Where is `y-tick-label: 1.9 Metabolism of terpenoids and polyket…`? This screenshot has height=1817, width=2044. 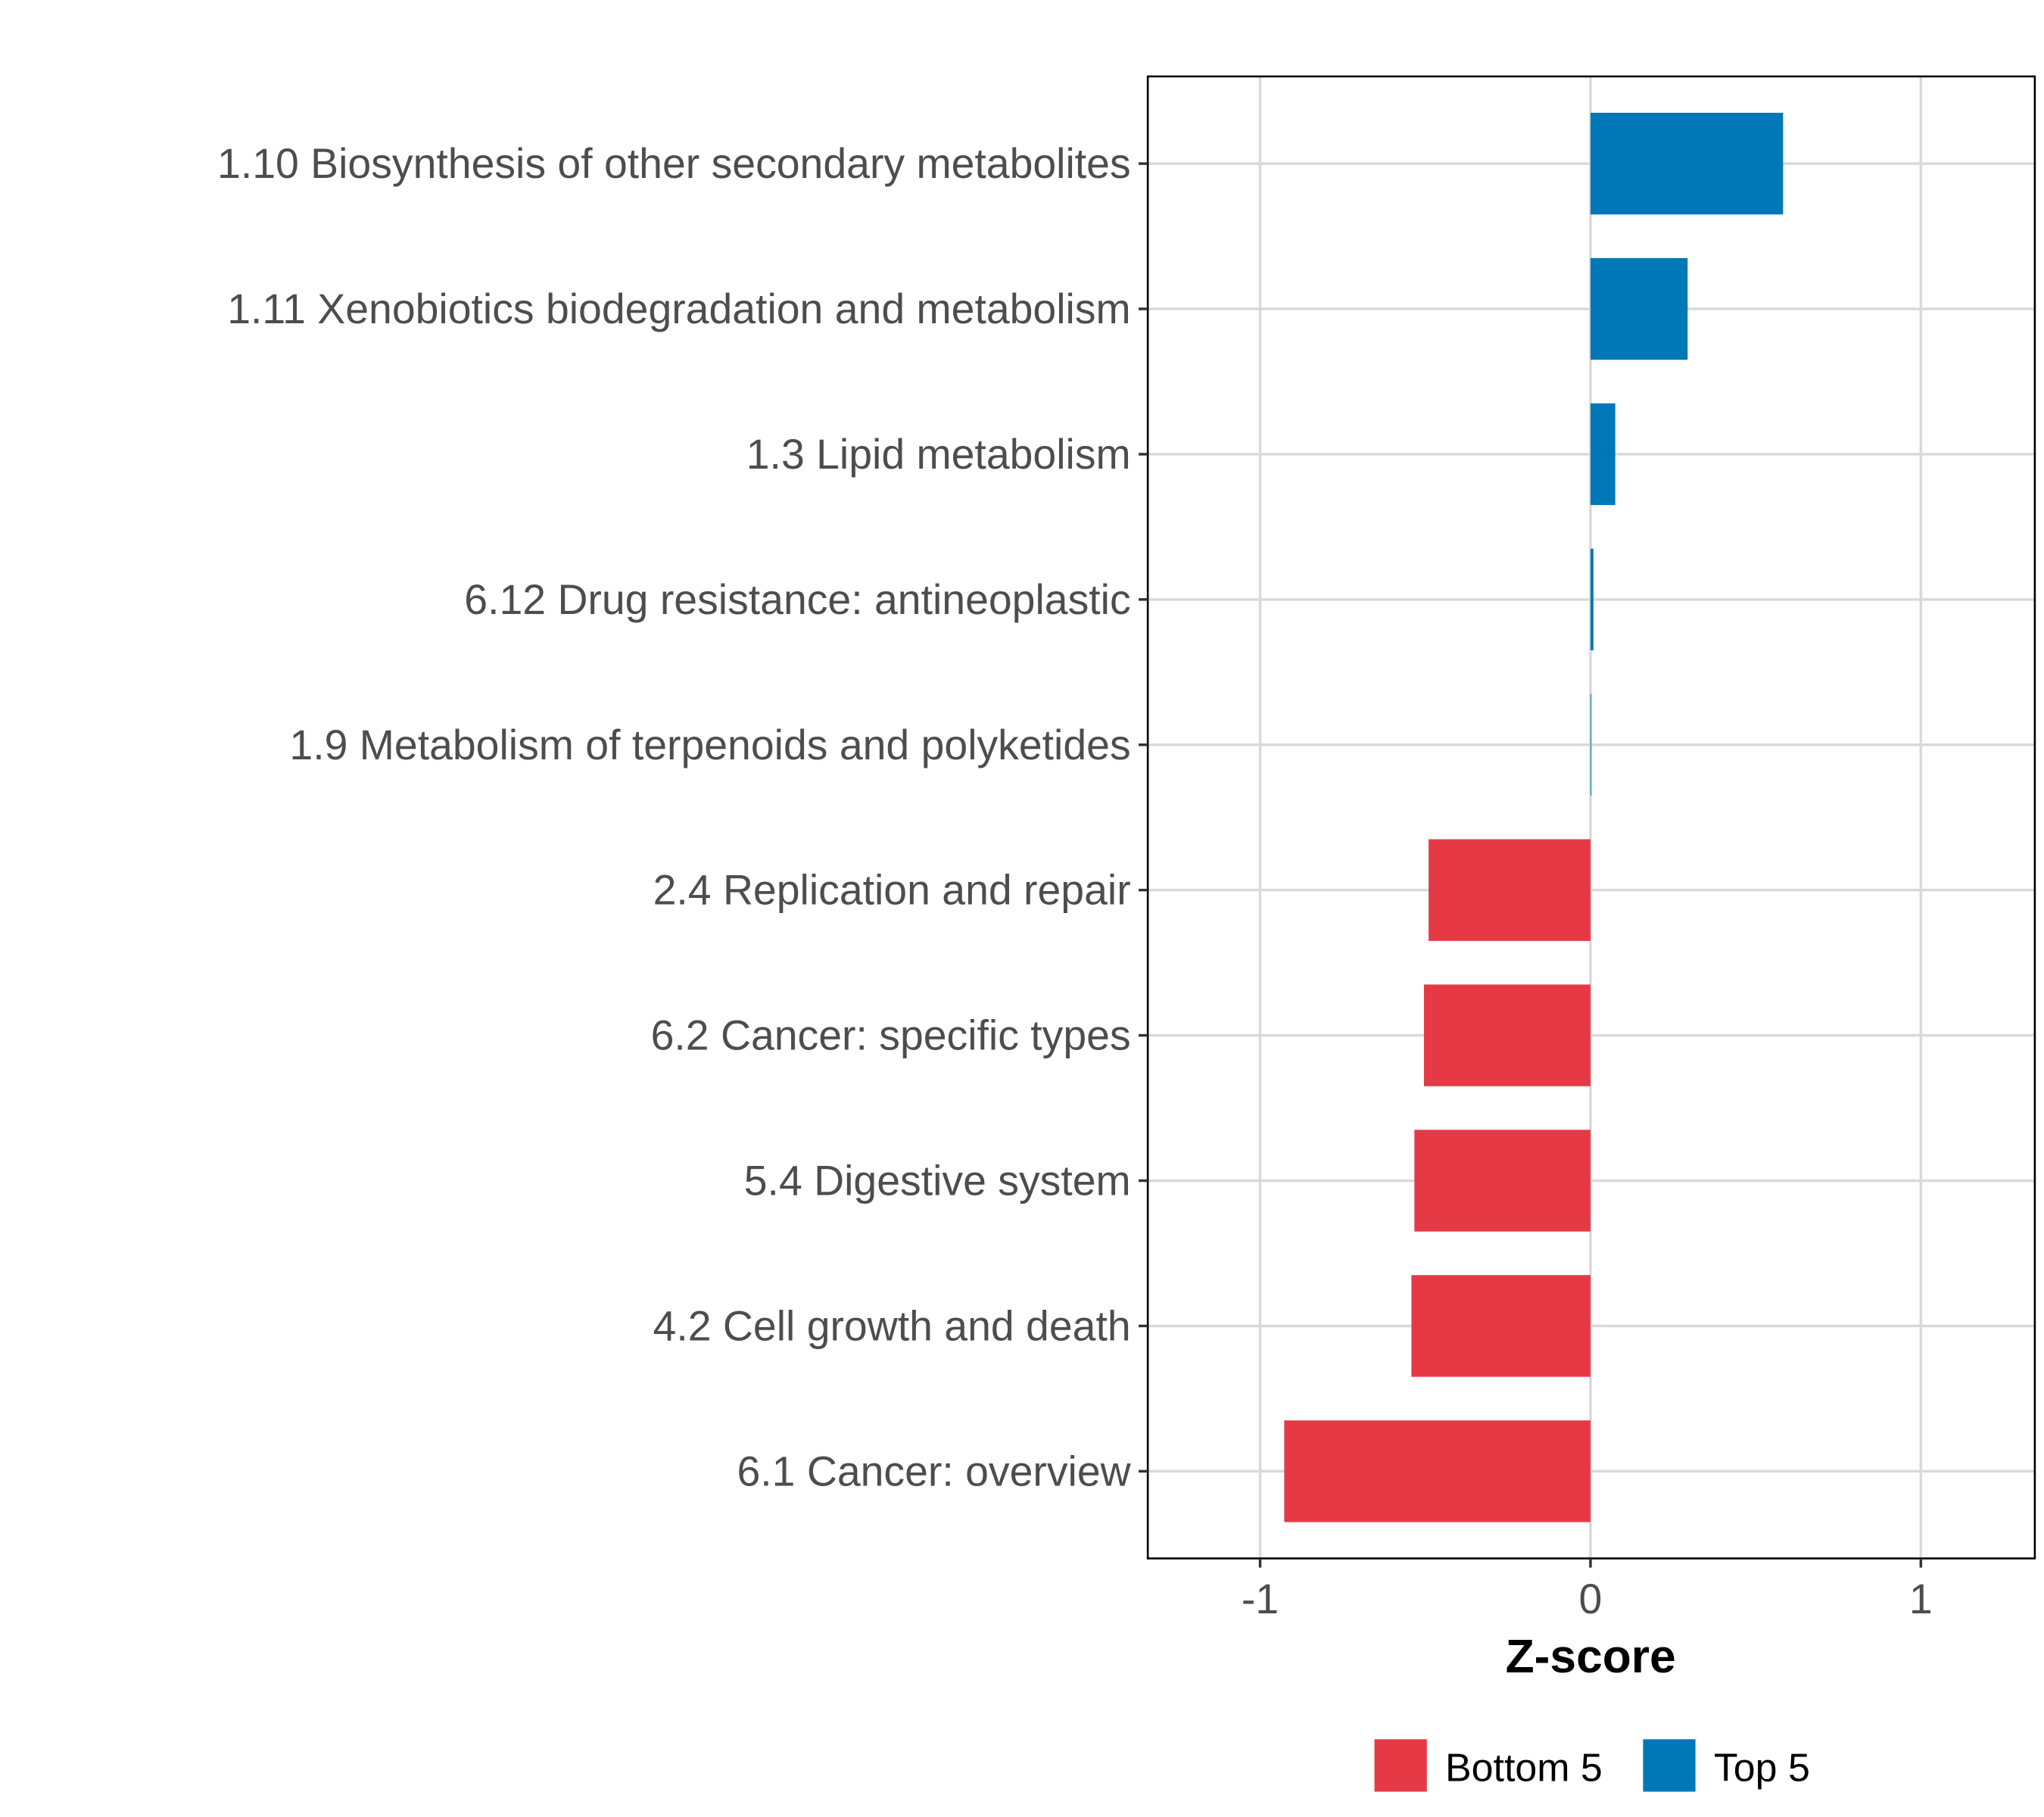 y-tick-label: 1.9 Metabolism of terpenoids and polyket… is located at coordinates (709, 745).